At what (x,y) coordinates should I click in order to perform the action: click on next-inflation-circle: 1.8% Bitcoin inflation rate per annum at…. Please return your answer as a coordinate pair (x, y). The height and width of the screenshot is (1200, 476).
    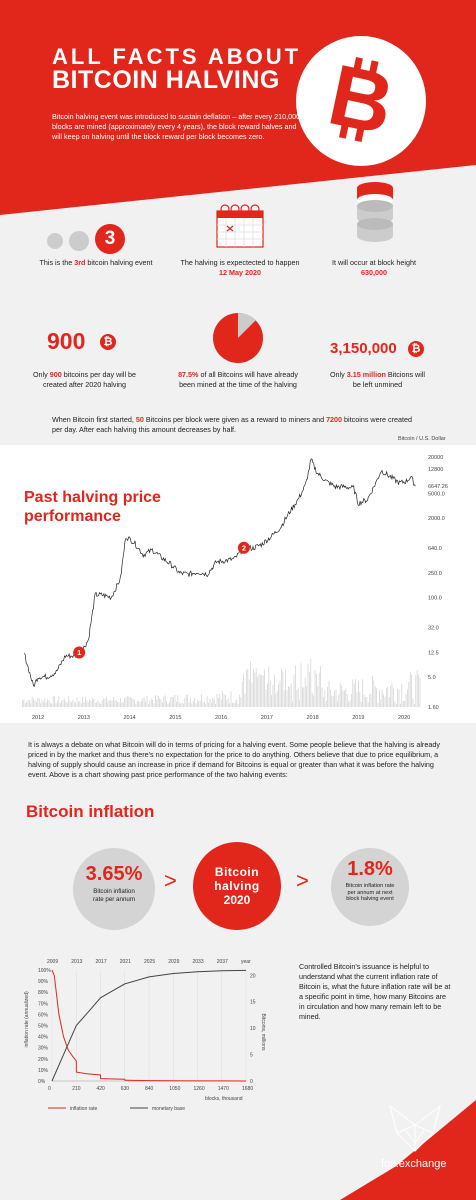
    Looking at the image, I should click on (370, 887).